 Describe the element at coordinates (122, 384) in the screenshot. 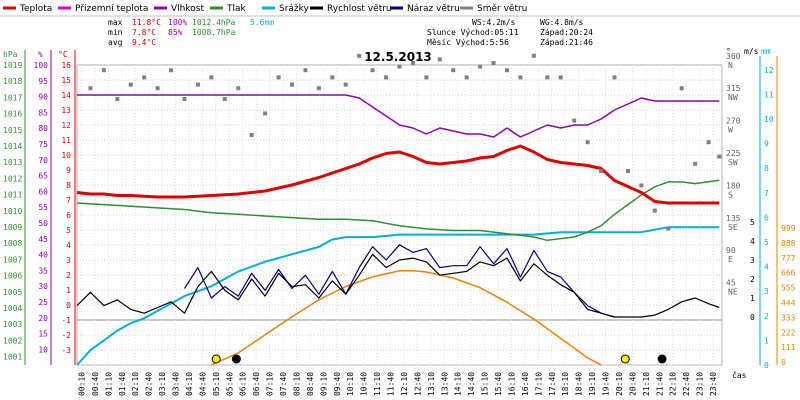

I see `x-tick: 01:40` at that location.